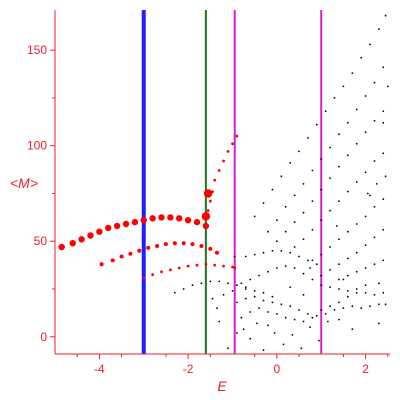 This screenshot has width=400, height=400. Describe the element at coordinates (37, 50) in the screenshot. I see `y-tick-label: 150` at that location.